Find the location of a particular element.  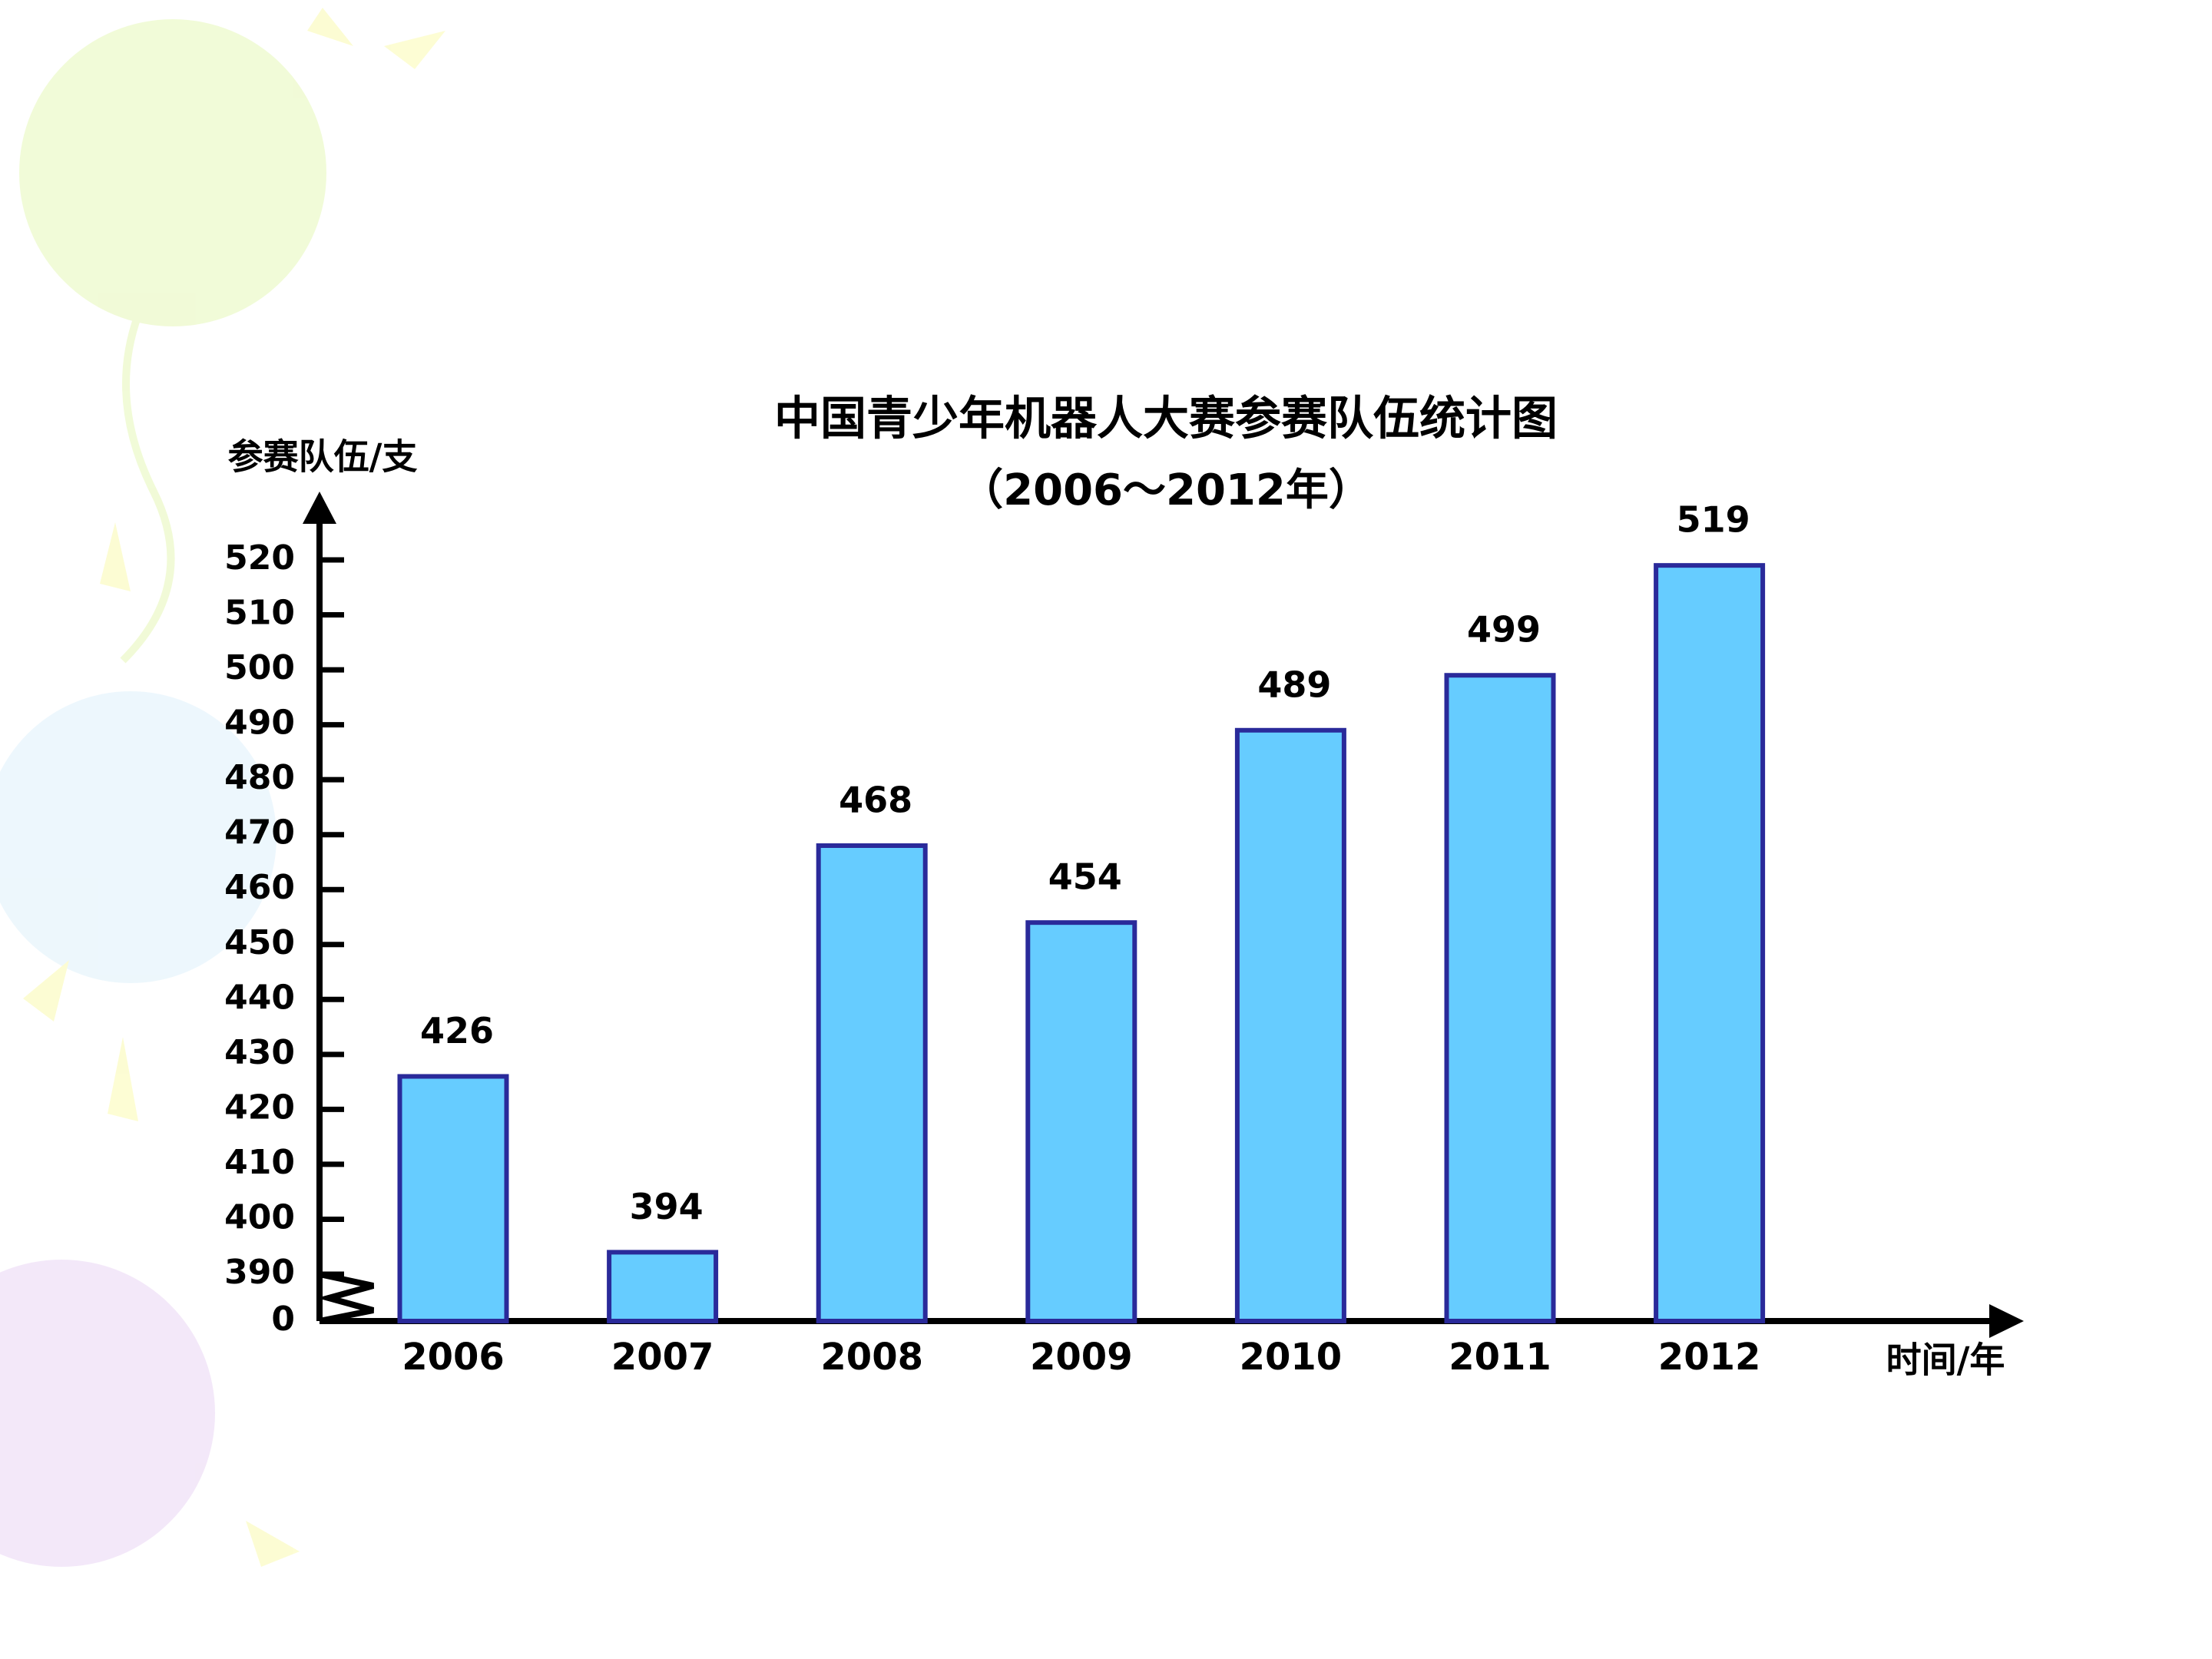

y-tick-label: 510 is located at coordinates (259, 613).